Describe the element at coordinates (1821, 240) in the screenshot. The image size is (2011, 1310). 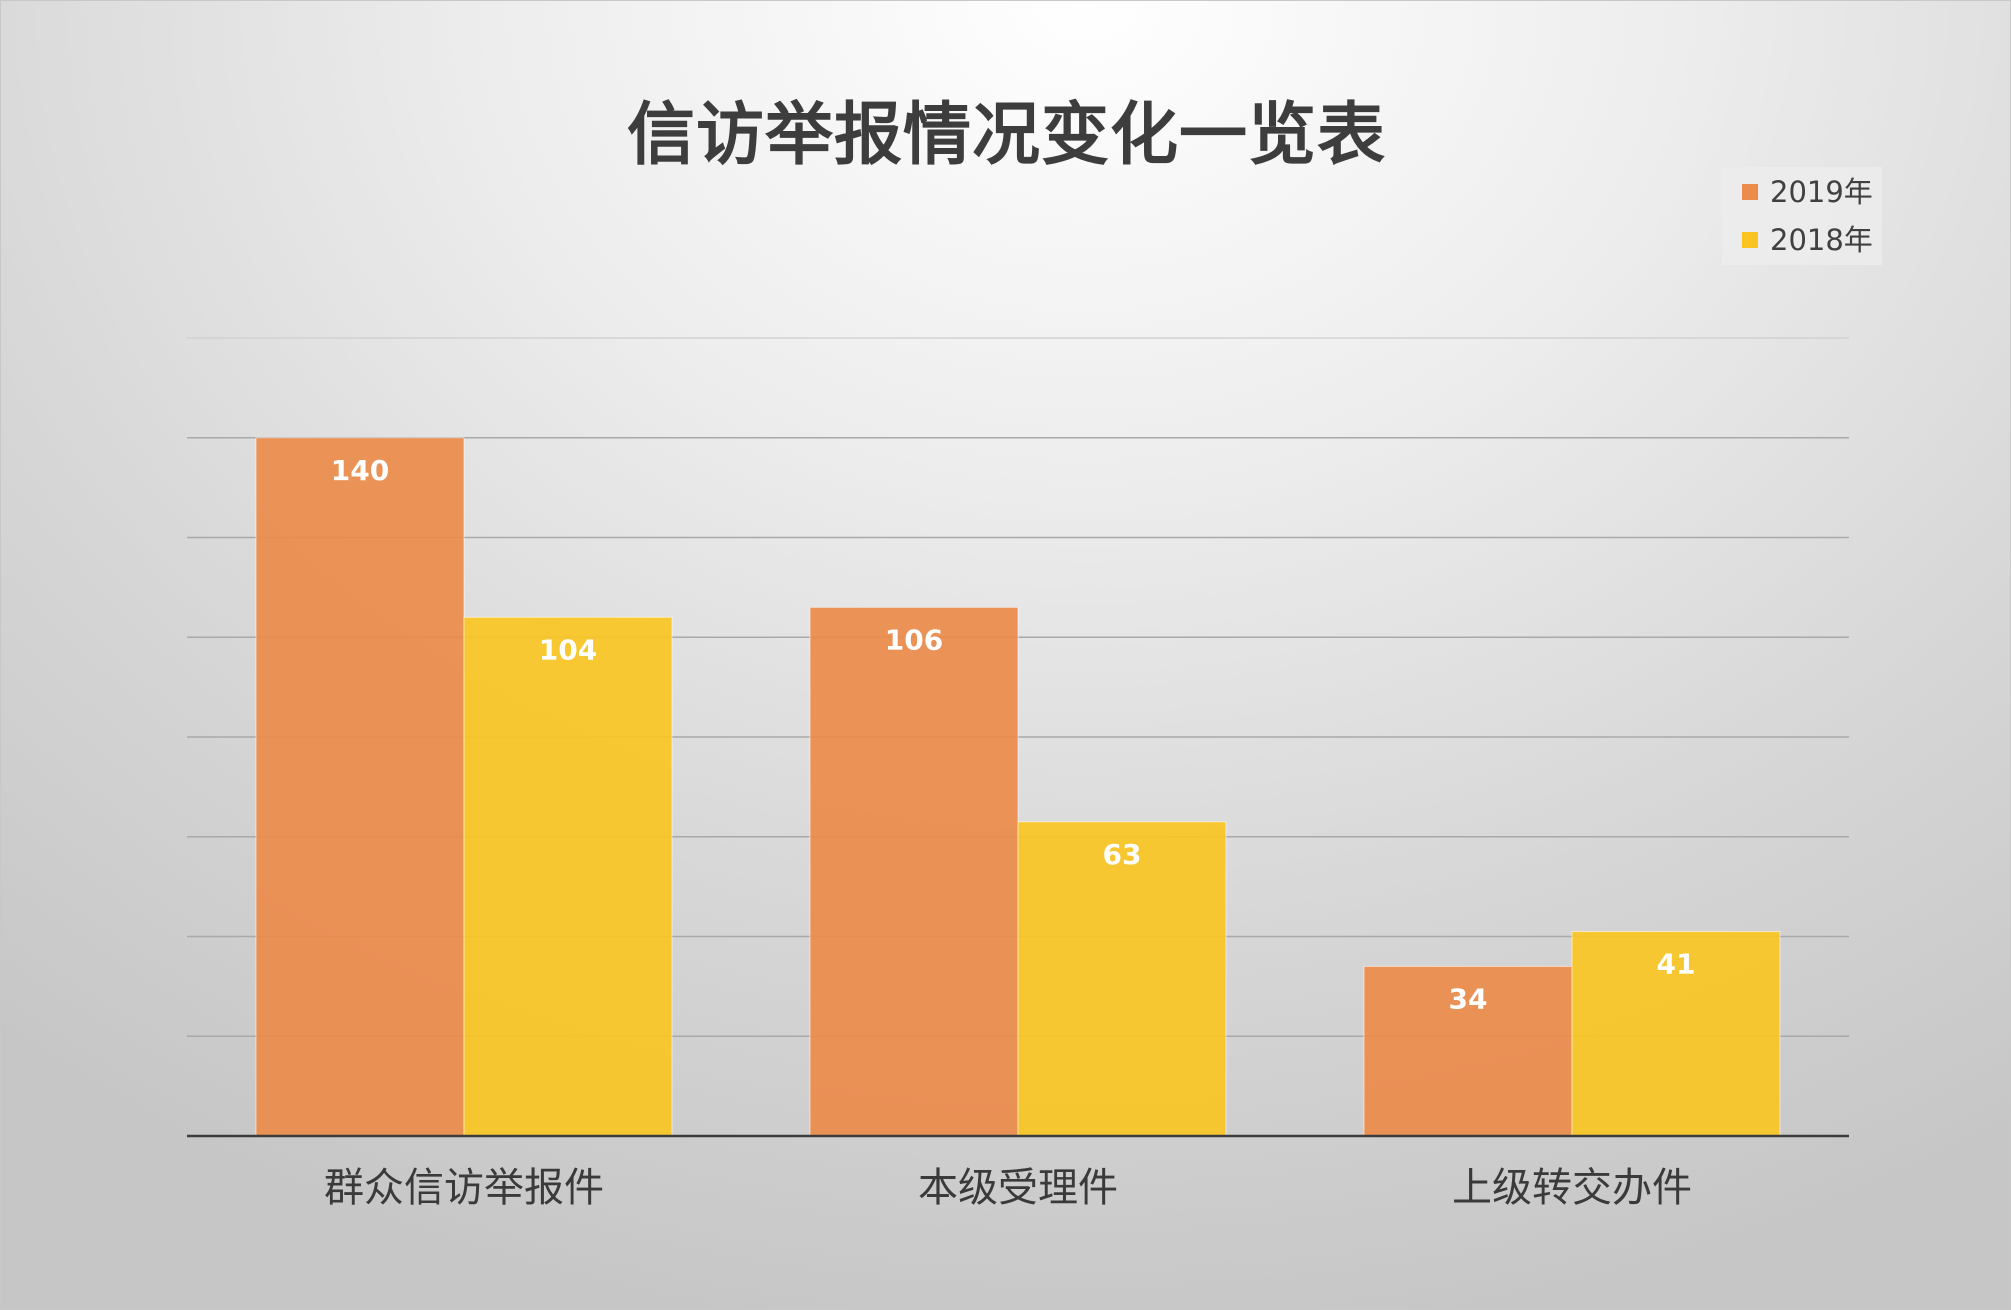
I see `legend-label-2018: 2018年` at that location.